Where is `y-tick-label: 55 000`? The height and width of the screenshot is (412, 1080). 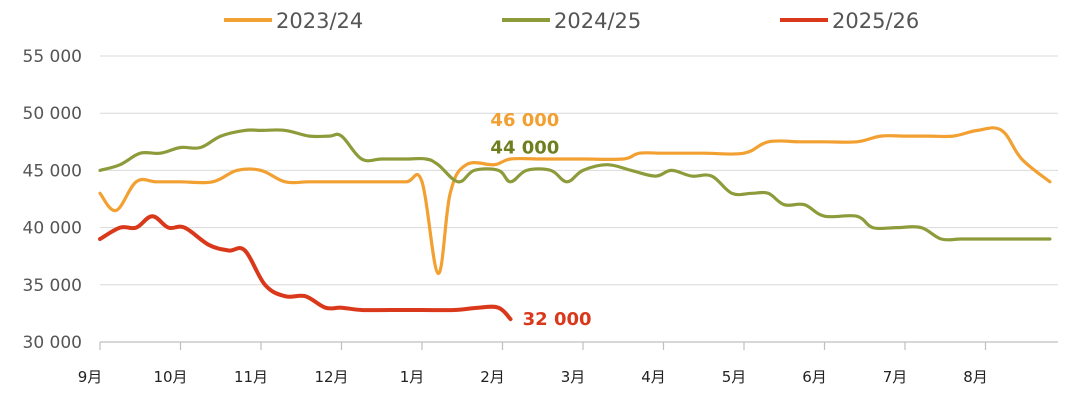 y-tick-label: 55 000 is located at coordinates (52, 57).